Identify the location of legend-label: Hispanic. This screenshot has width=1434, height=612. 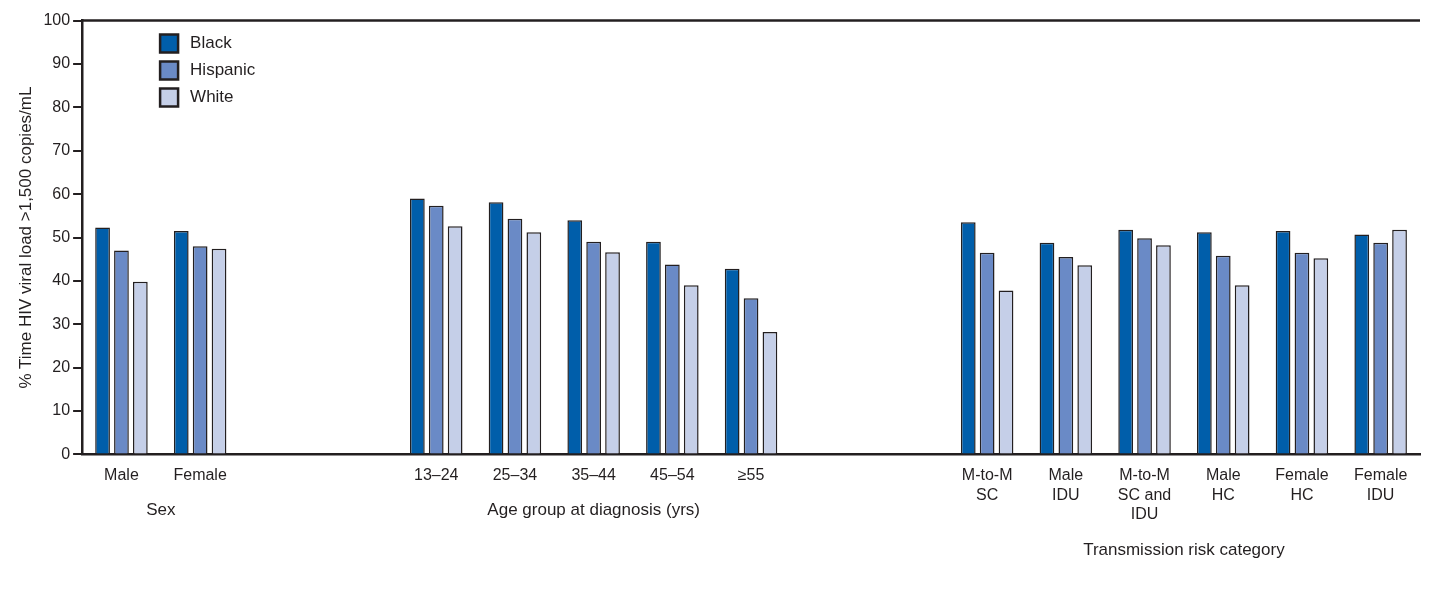
(223, 70).